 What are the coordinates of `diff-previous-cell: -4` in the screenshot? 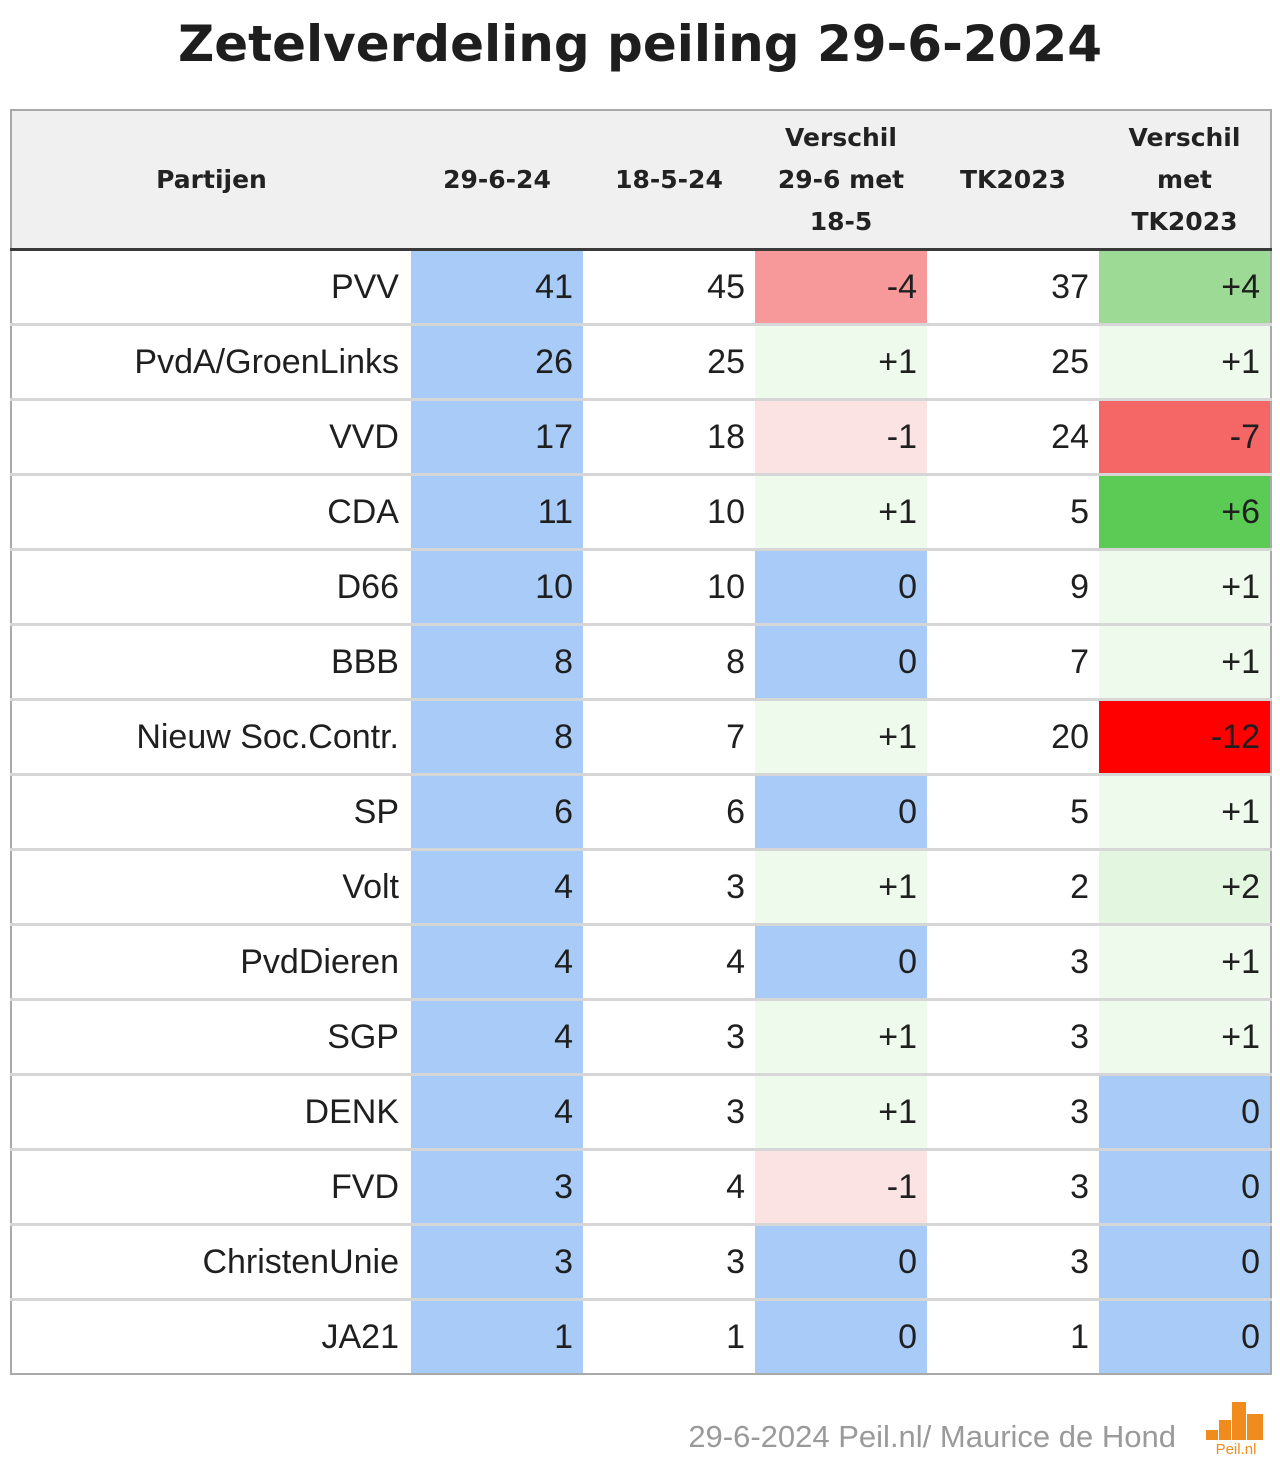 It's located at (841, 287).